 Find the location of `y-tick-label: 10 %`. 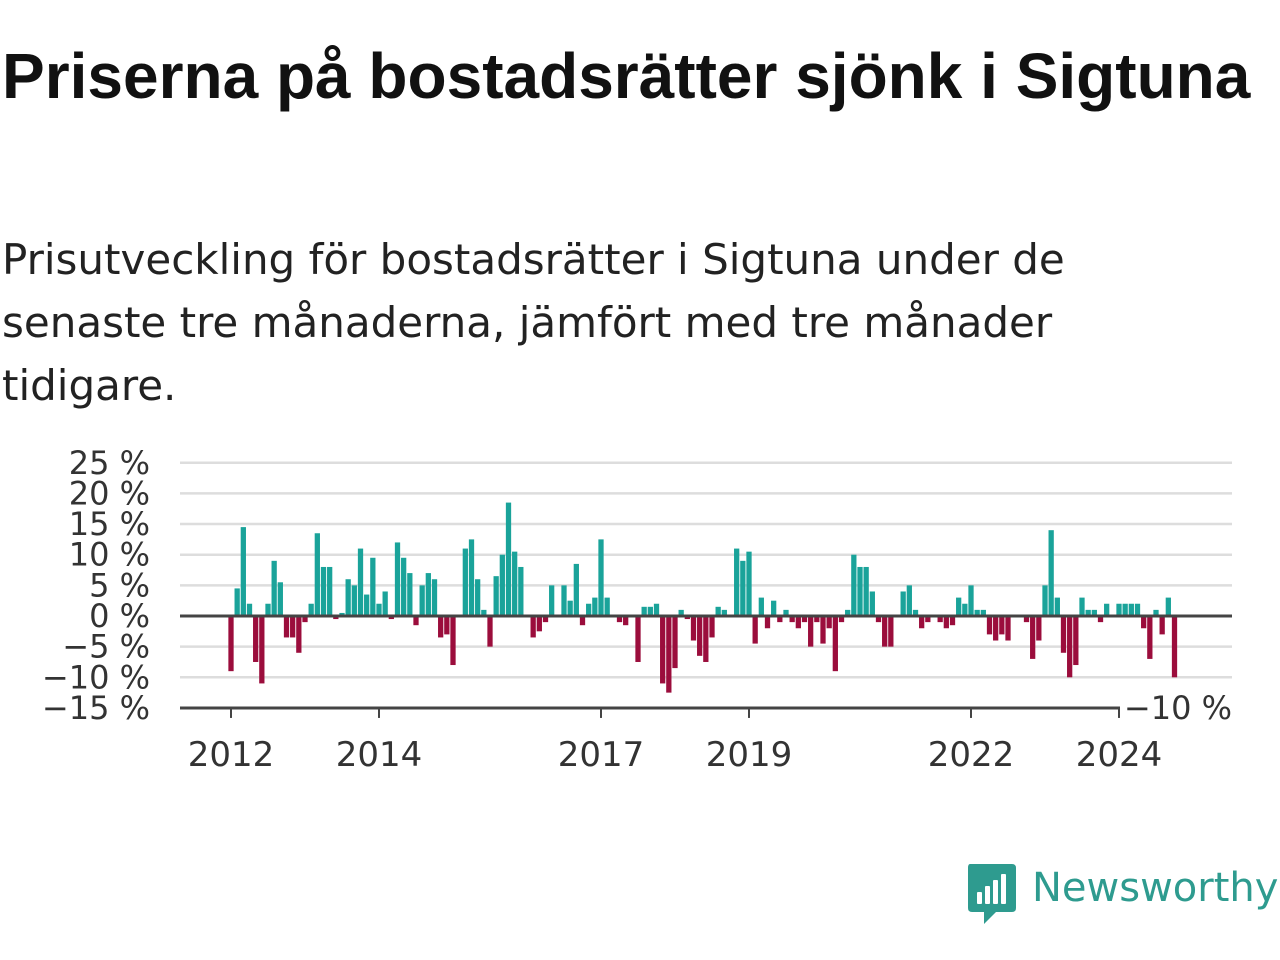

y-tick-label: 10 % is located at coordinates (109, 555).